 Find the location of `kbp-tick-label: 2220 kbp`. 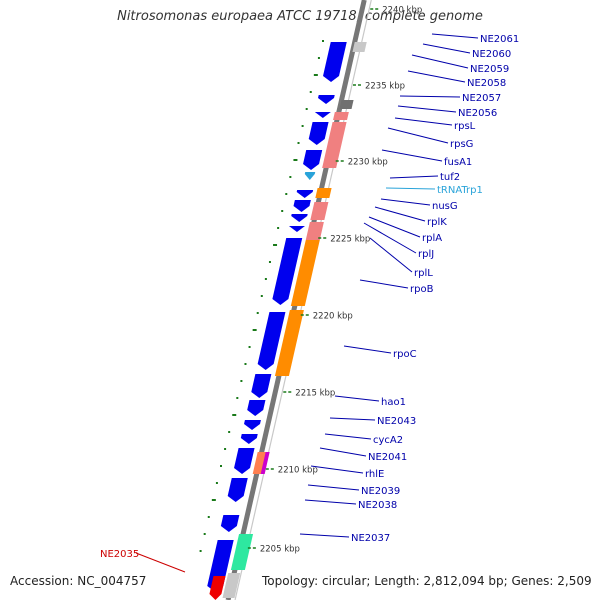

kbp-tick-label: 2220 kbp is located at coordinates (333, 317).